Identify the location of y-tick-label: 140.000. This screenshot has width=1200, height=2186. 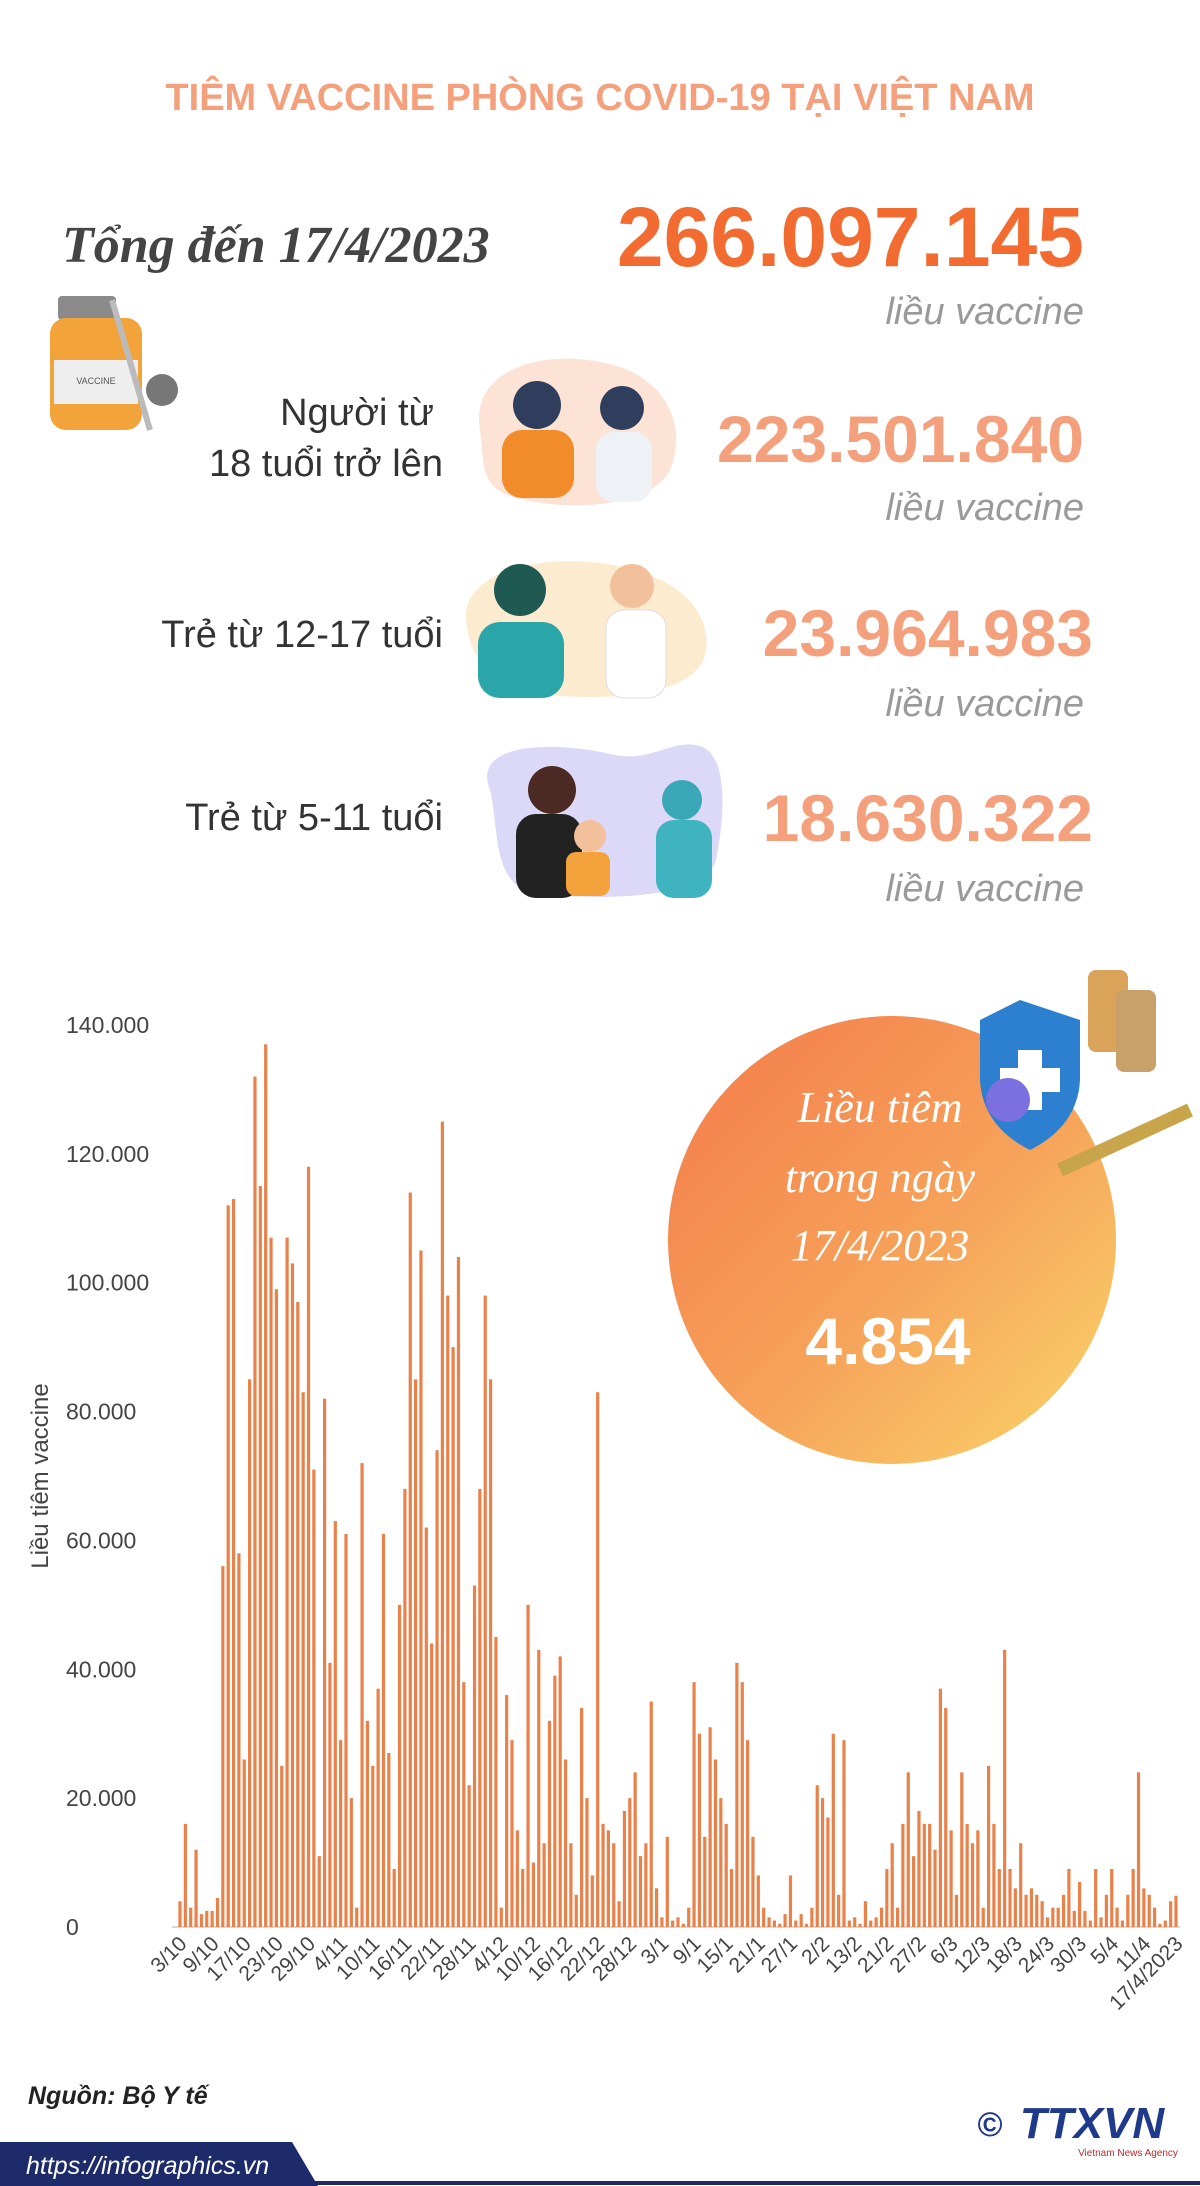
(107, 1025).